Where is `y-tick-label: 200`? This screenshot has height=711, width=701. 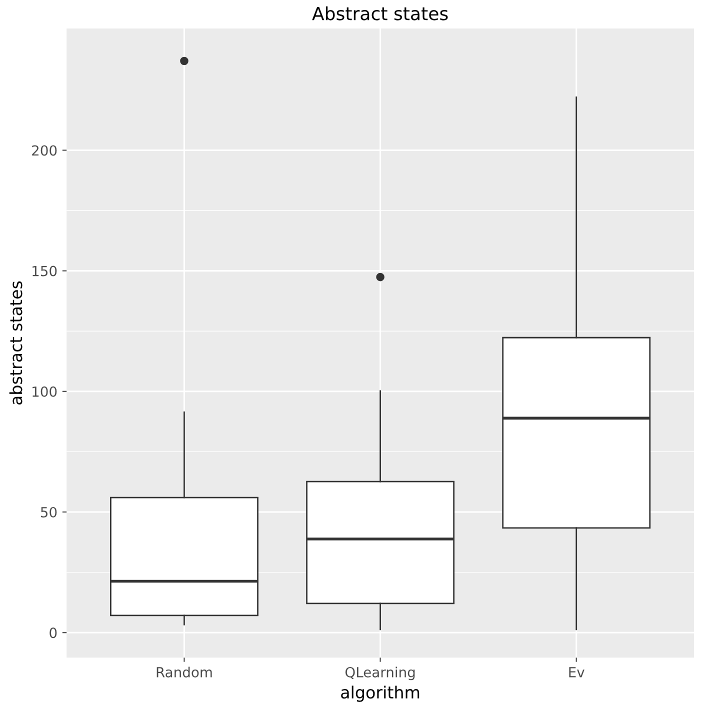
y-tick-label: 200 is located at coordinates (44, 150).